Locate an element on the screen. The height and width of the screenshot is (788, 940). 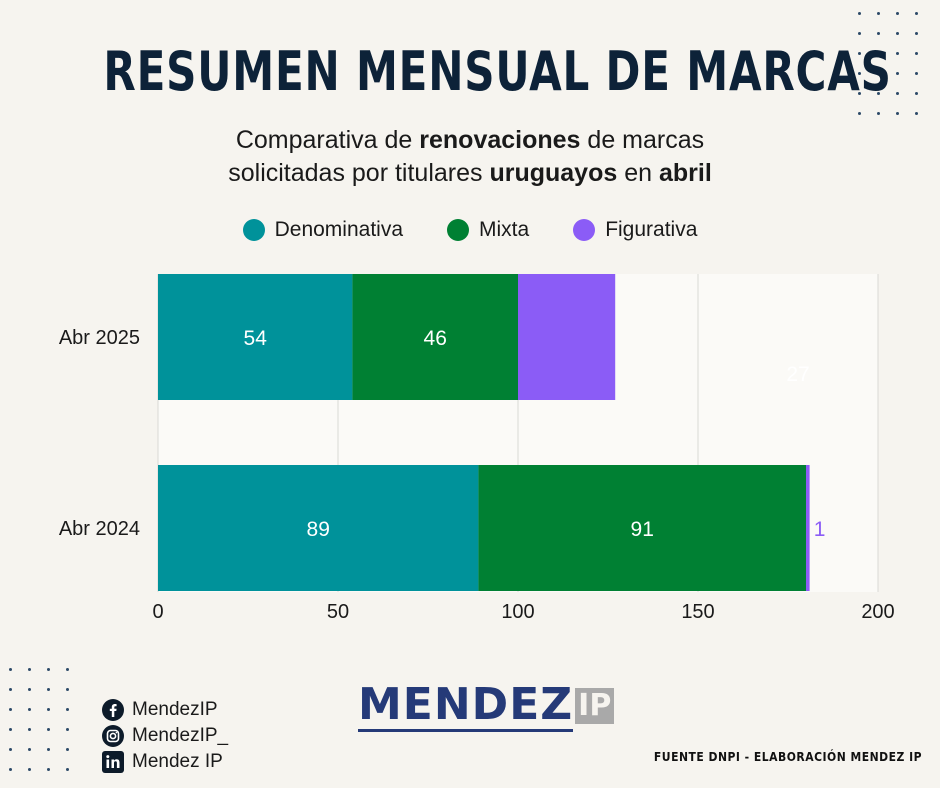
linkedin-icon is located at coordinates (113, 762).